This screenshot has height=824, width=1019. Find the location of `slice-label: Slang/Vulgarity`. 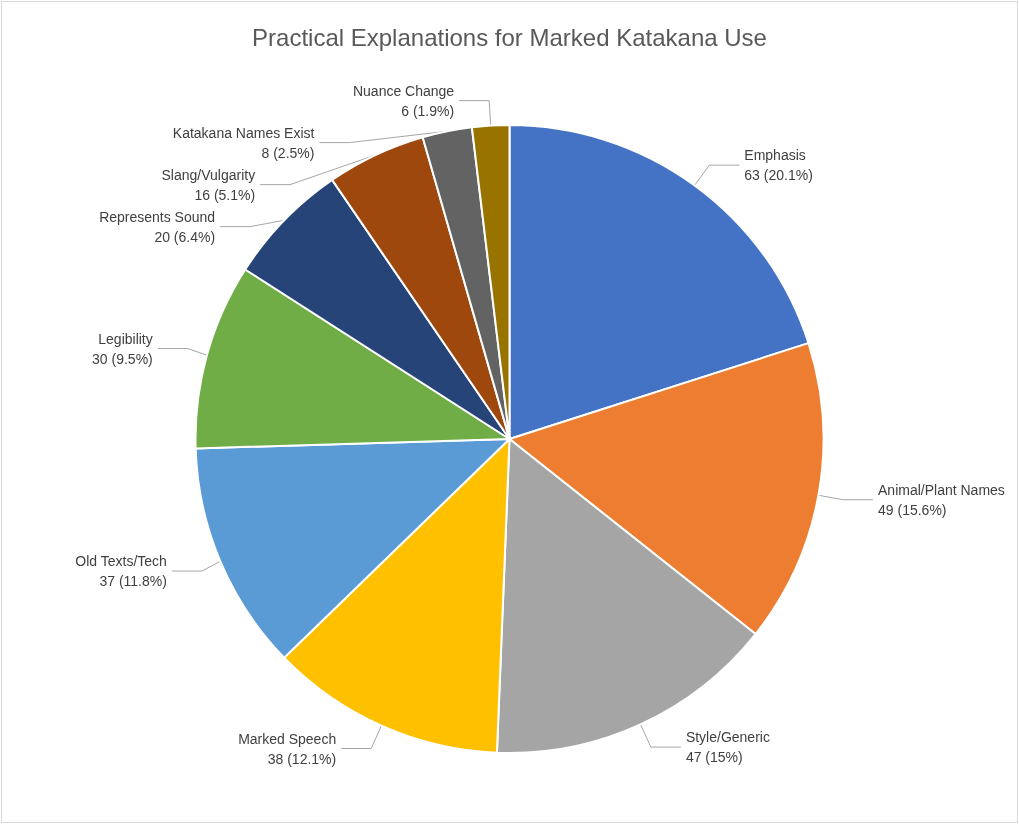

slice-label: Slang/Vulgarity is located at coordinates (208, 174).